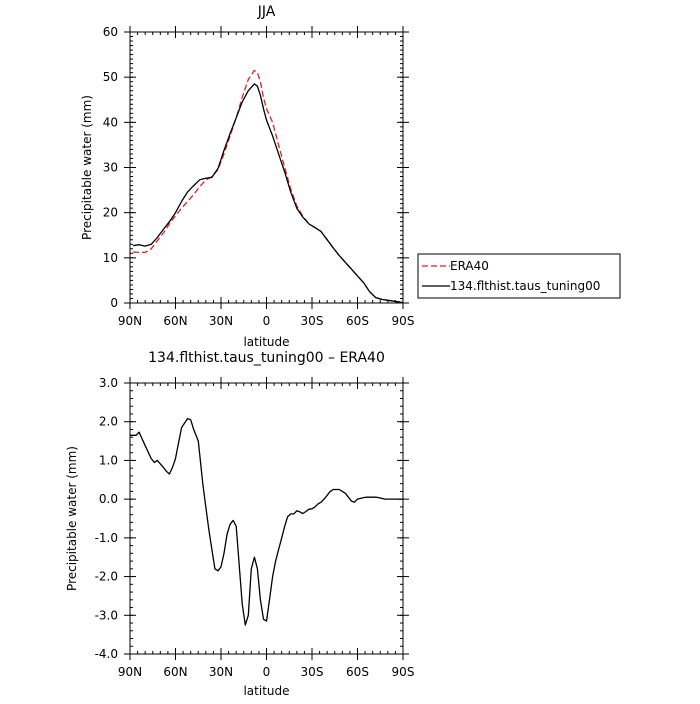  What do you see at coordinates (110, 32) in the screenshot?
I see `y-tick-label: 60` at bounding box center [110, 32].